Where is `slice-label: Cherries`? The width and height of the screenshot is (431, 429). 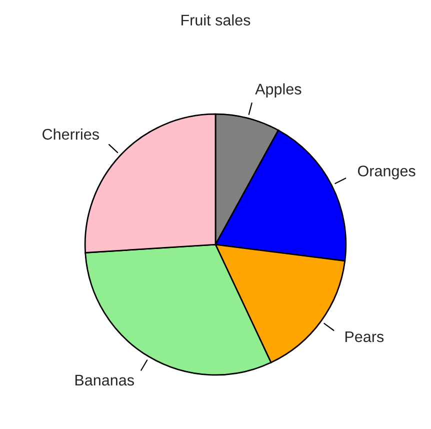 slice-label: Cherries is located at coordinates (70, 134).